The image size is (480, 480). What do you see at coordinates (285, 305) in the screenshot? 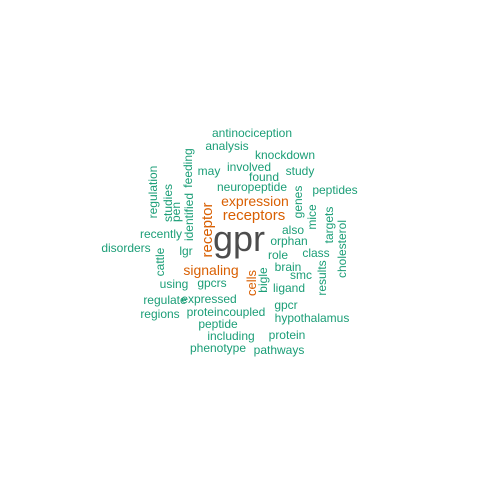
I see `word-gpcr: gpcr` at bounding box center [285, 305].